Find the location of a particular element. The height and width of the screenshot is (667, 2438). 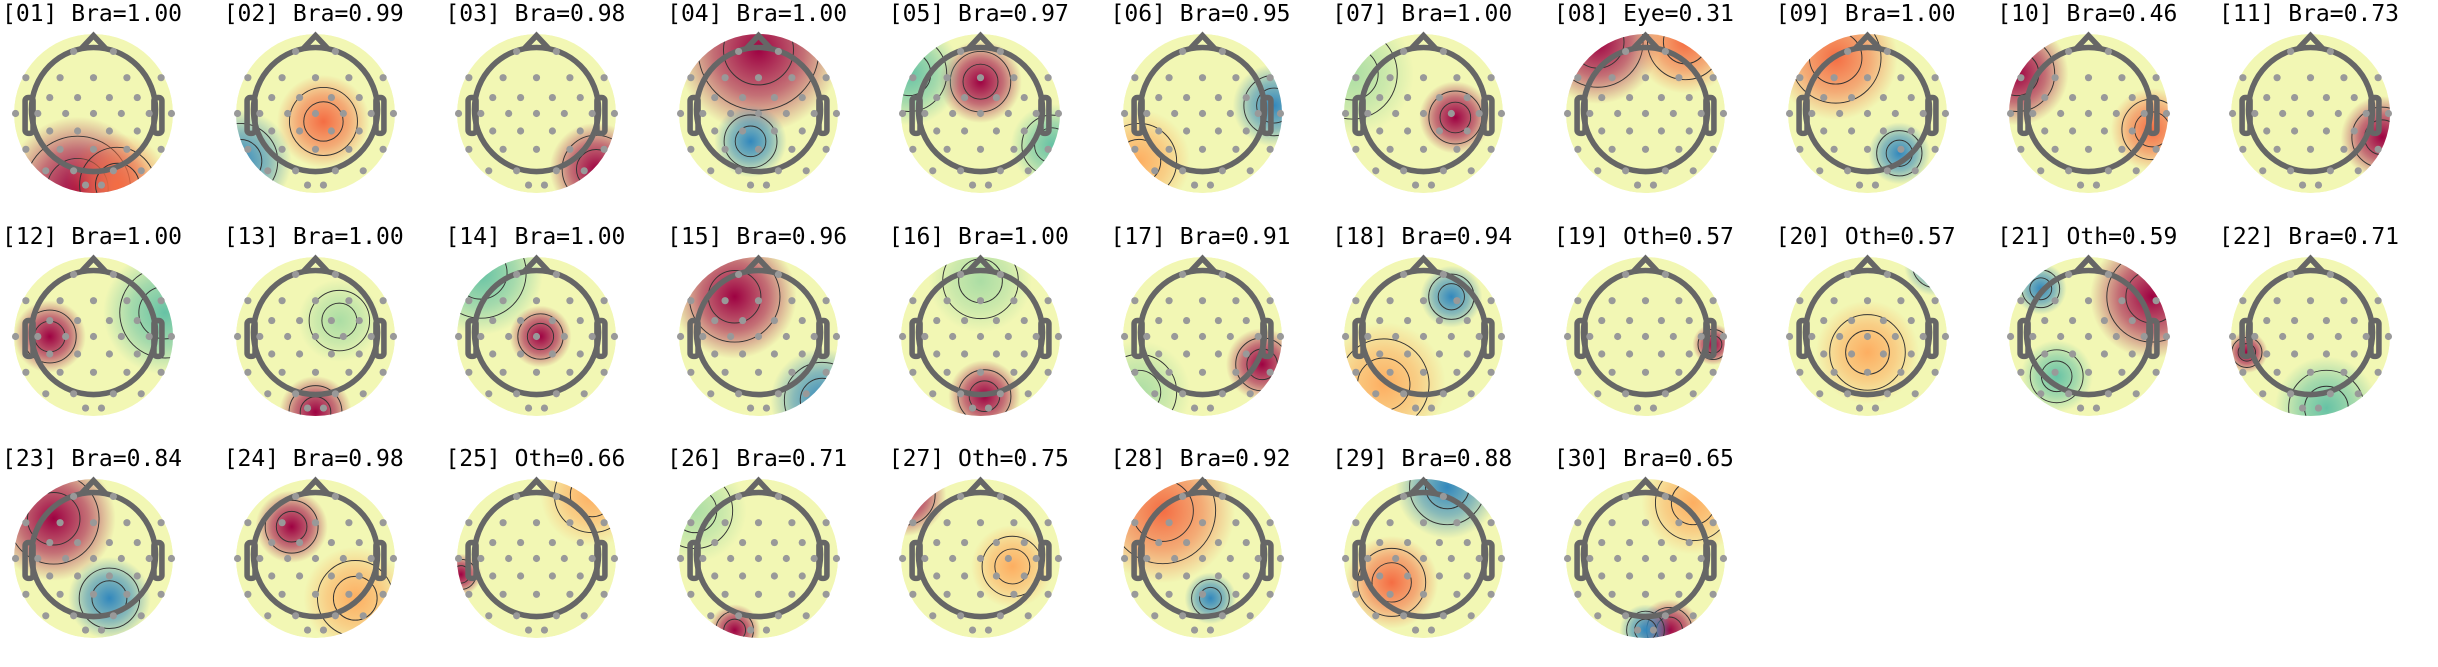

component-title: [17] Bra=0.91 is located at coordinates (1200, 236).